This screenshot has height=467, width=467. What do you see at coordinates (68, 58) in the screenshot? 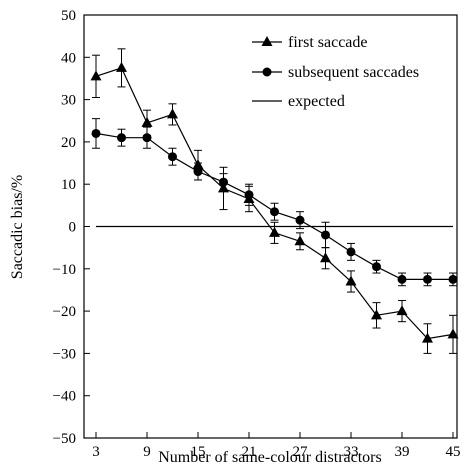
I see `y-tick-label: 40` at bounding box center [68, 58].